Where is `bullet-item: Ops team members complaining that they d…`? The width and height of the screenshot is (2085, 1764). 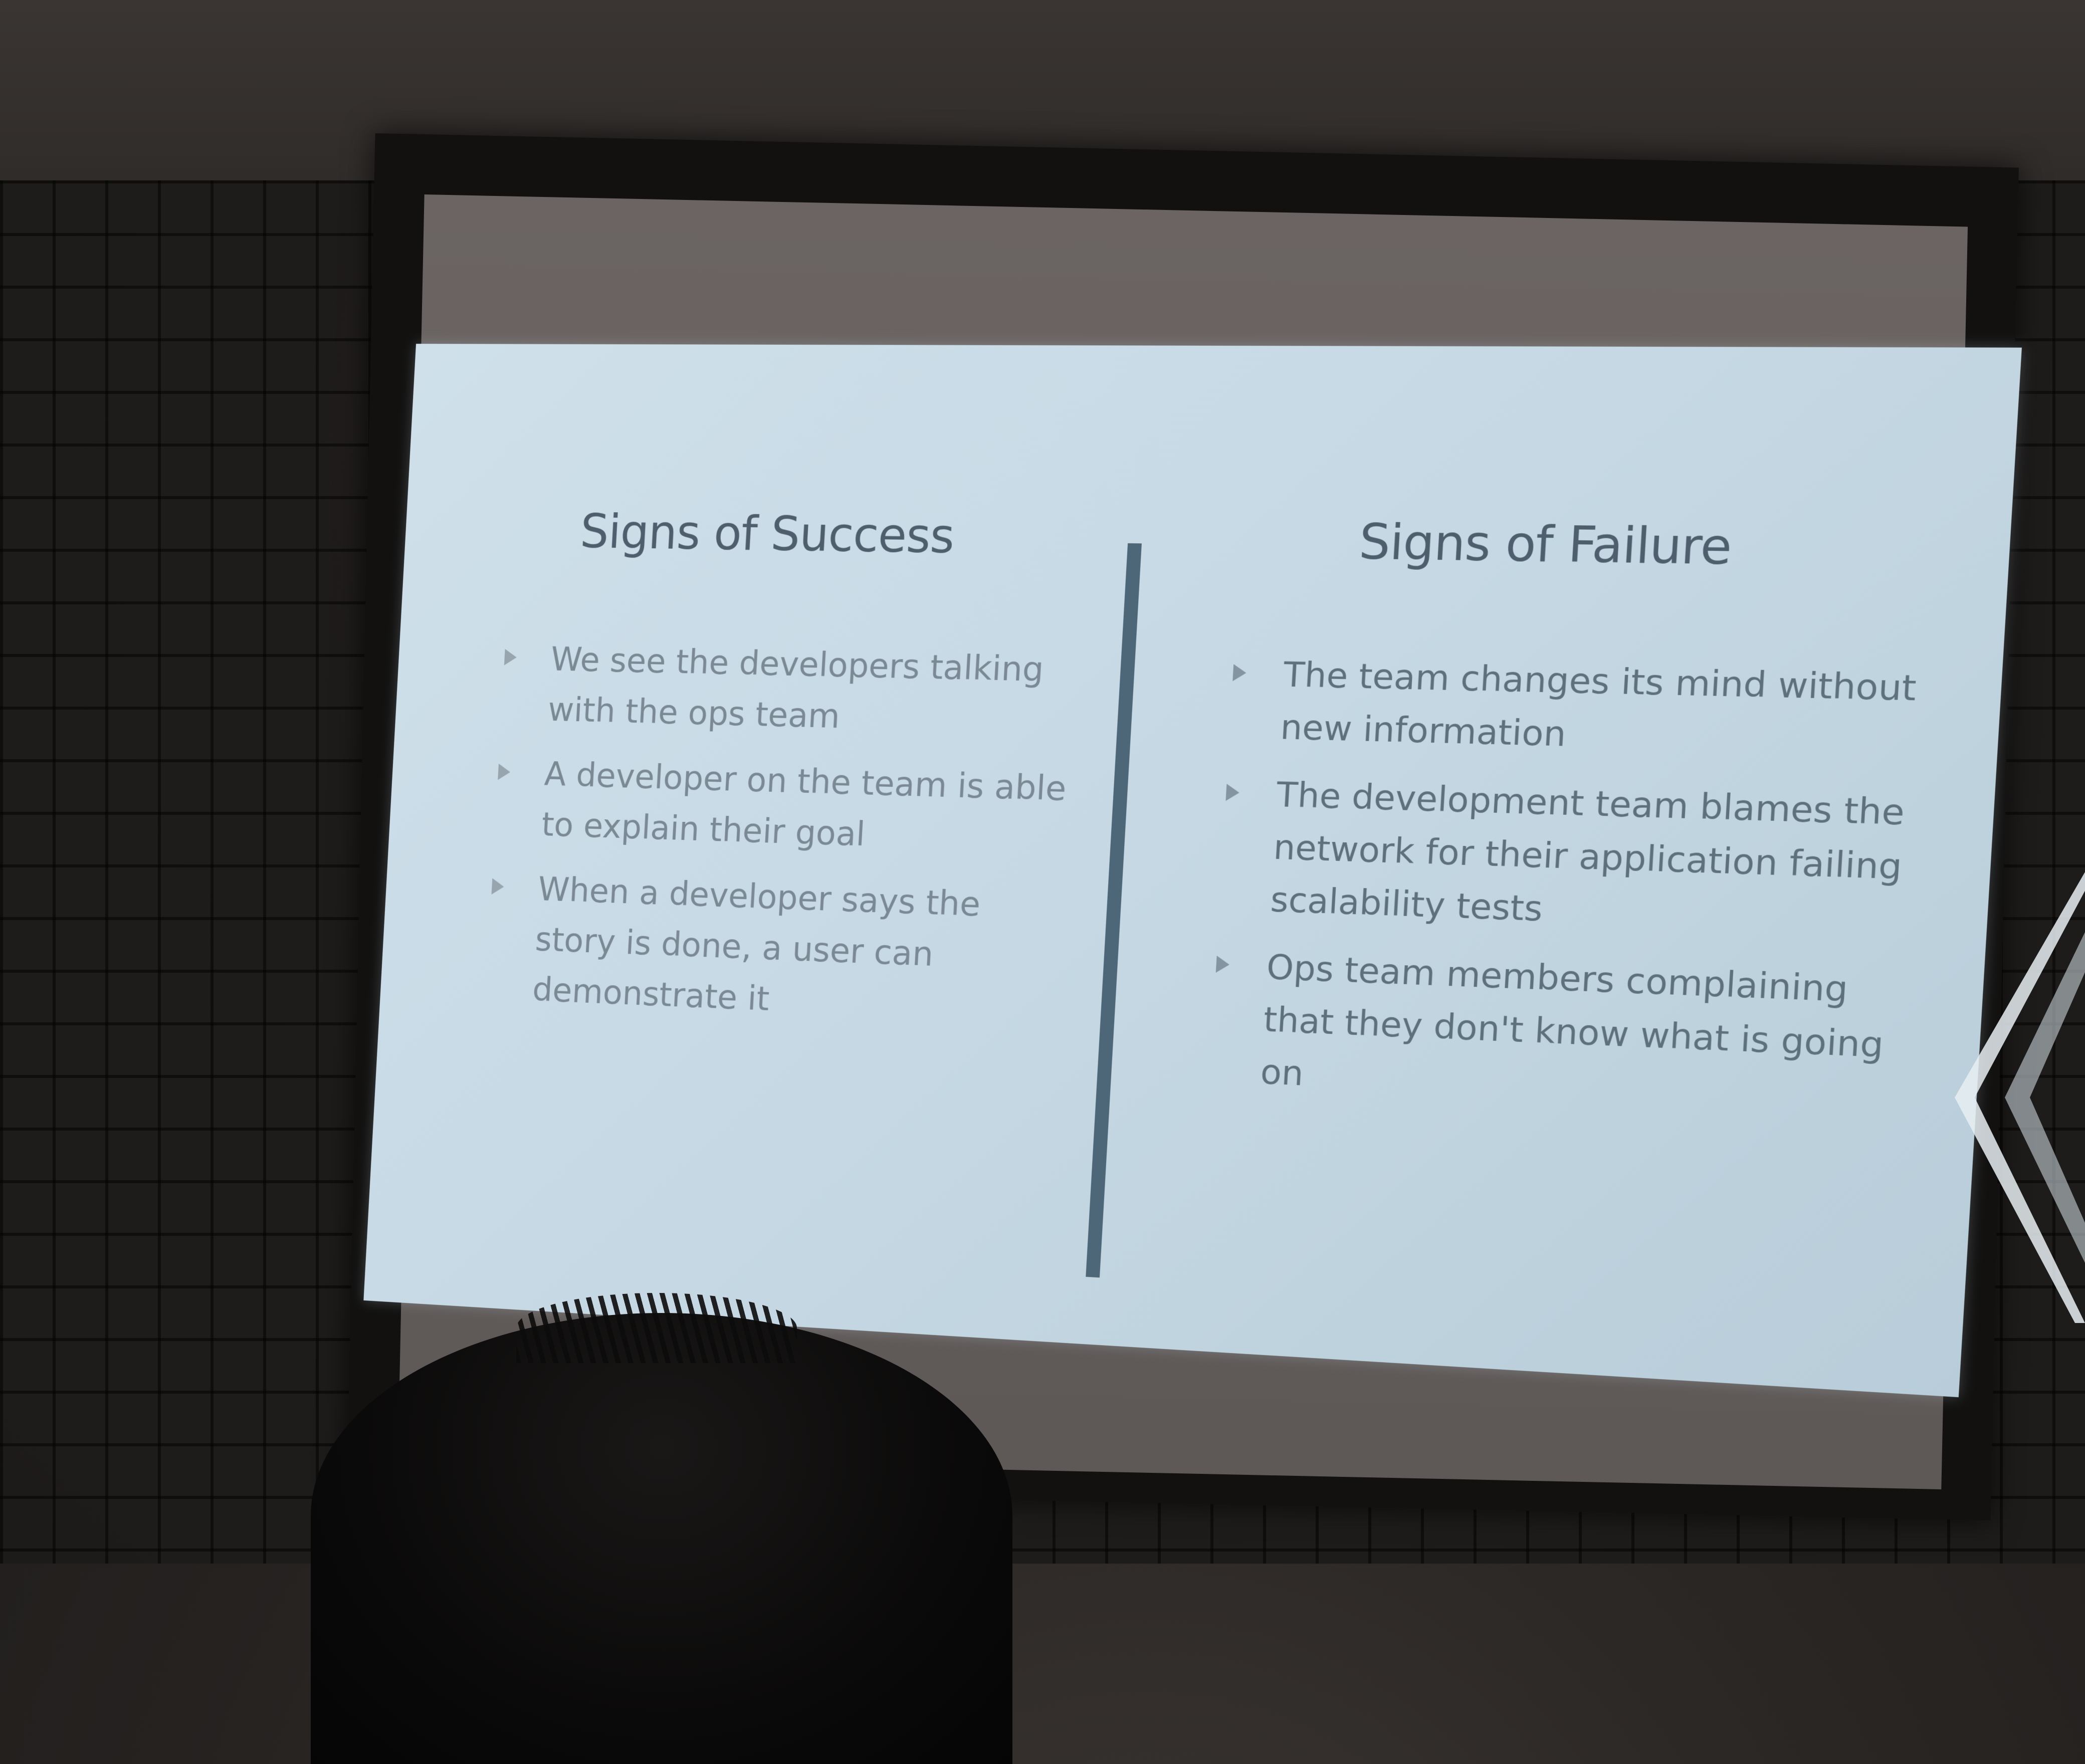
bullet-item: Ops team members complaining that they d… is located at coordinates (1595, 1035).